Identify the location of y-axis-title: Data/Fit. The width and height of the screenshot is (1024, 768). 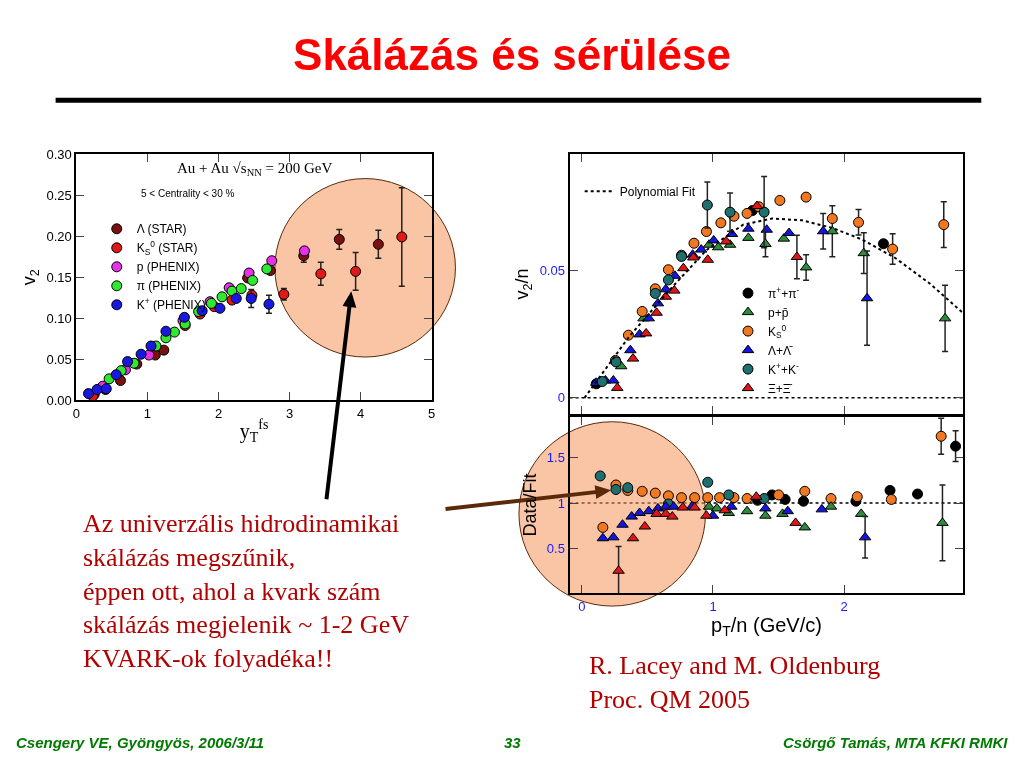
(529, 505).